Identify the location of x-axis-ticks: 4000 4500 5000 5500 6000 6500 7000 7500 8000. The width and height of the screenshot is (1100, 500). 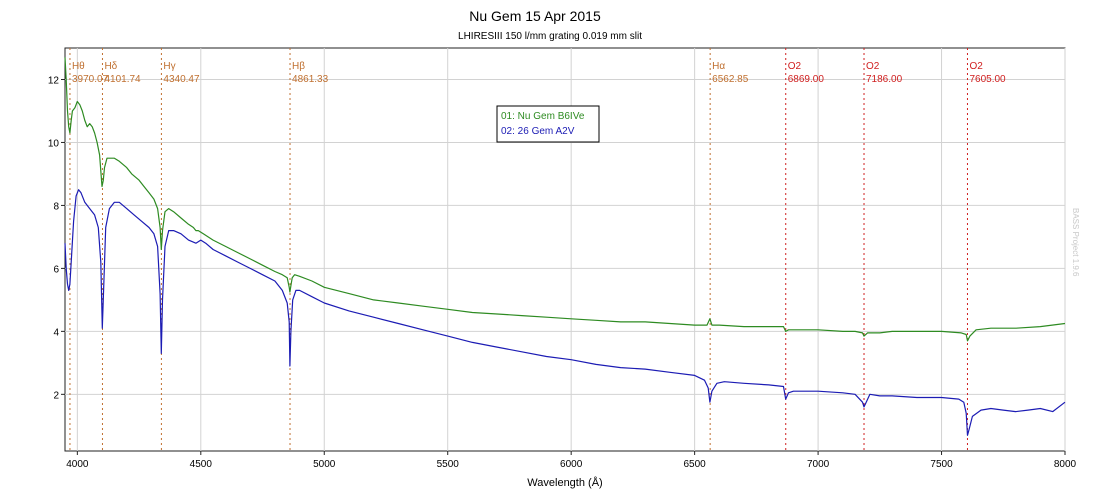
(571, 460).